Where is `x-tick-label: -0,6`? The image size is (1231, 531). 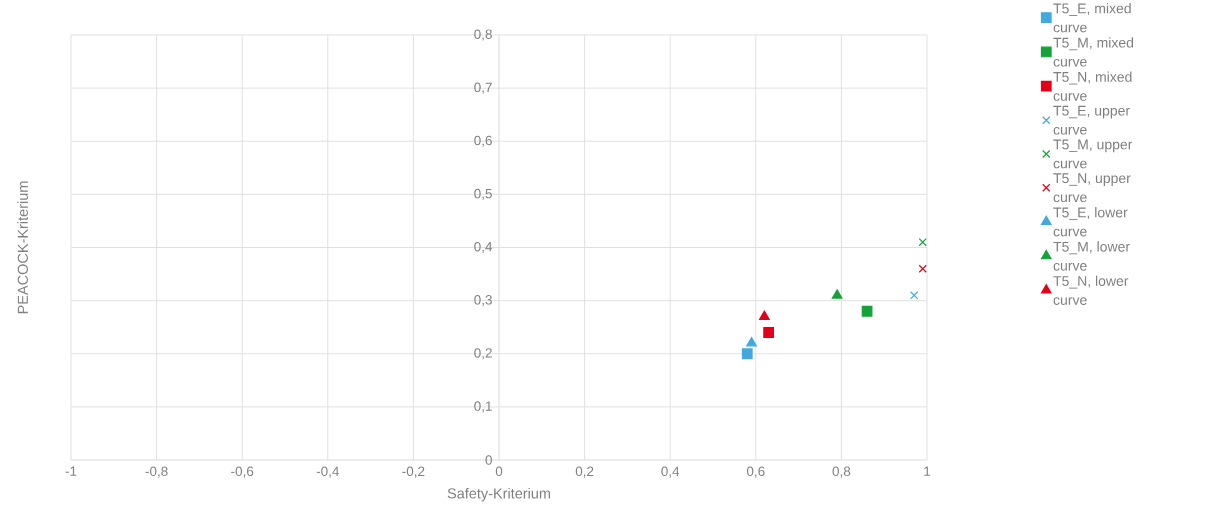
x-tick-label: -0,6 is located at coordinates (242, 472).